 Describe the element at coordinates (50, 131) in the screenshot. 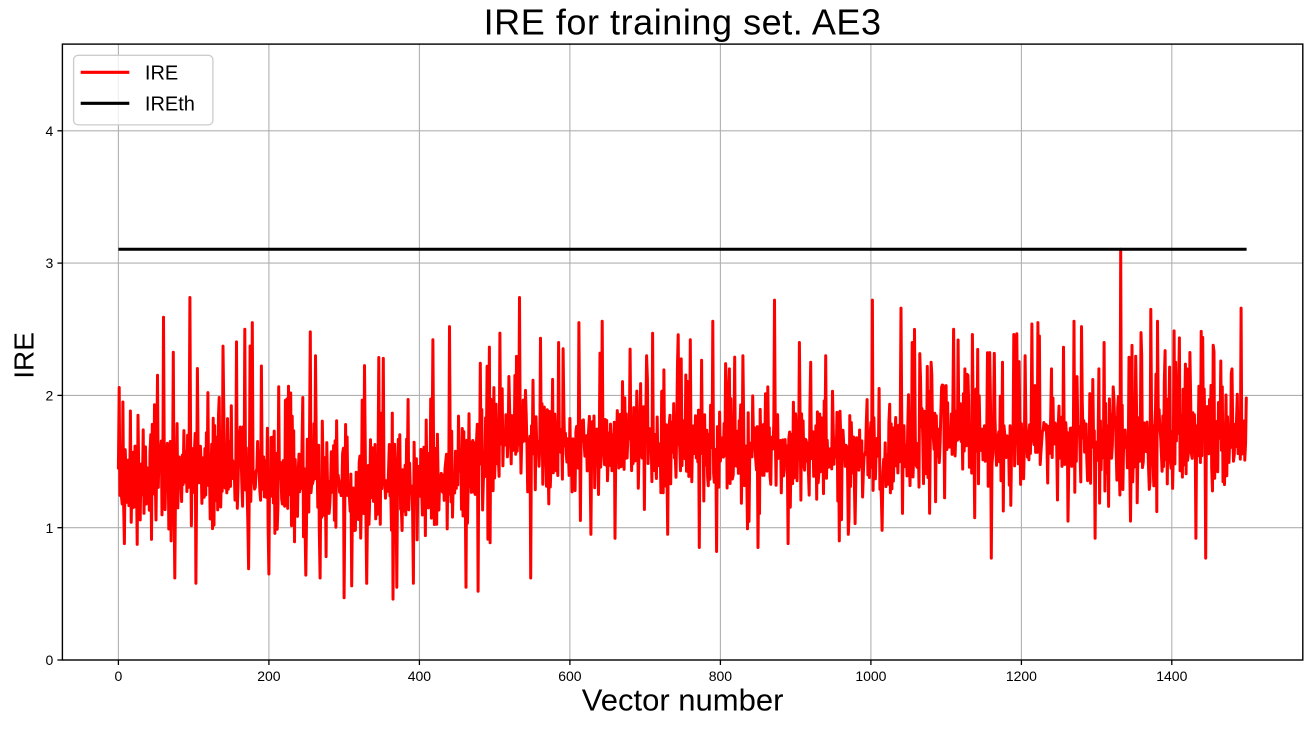

I see `svg-text: 4` at that location.